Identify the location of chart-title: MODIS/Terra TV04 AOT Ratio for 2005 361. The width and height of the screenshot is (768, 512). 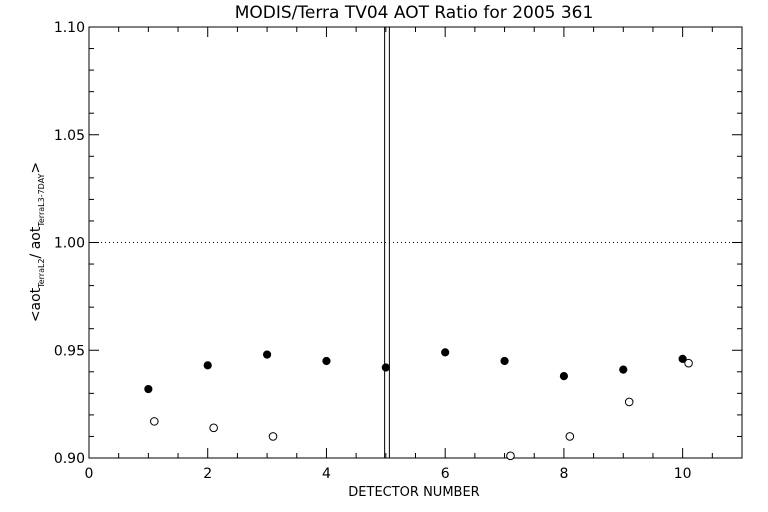
(414, 13).